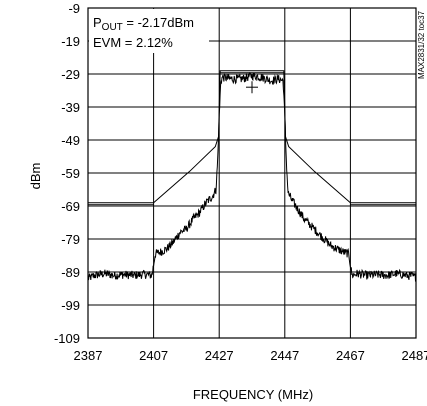  What do you see at coordinates (35, 176) in the screenshot?
I see `y-axis-title: dBm` at bounding box center [35, 176].